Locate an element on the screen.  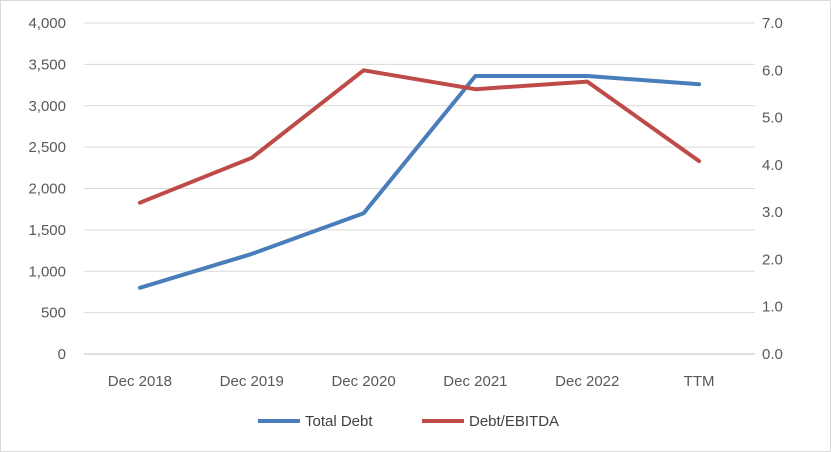
right-axis-tick-label: 4.0 is located at coordinates (772, 165).